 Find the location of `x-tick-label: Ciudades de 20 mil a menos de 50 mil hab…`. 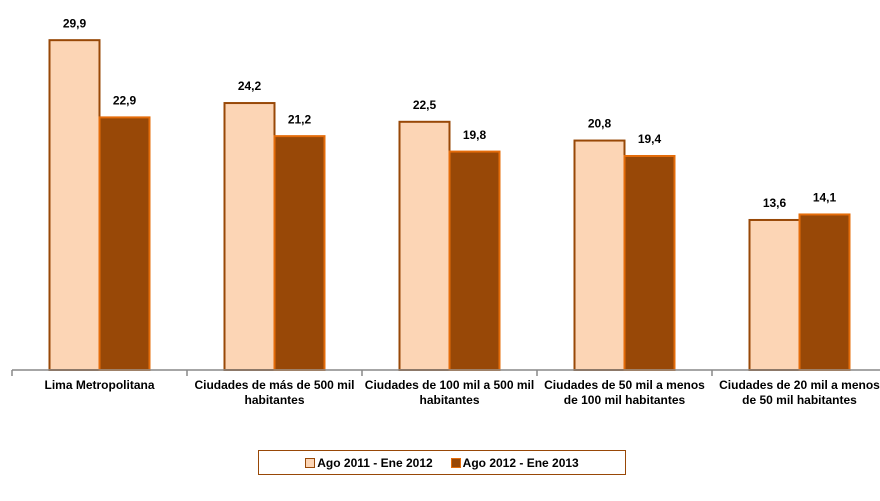

x-tick-label: Ciudades de 20 mil a menos de 50 mil hab… is located at coordinates (799, 392).